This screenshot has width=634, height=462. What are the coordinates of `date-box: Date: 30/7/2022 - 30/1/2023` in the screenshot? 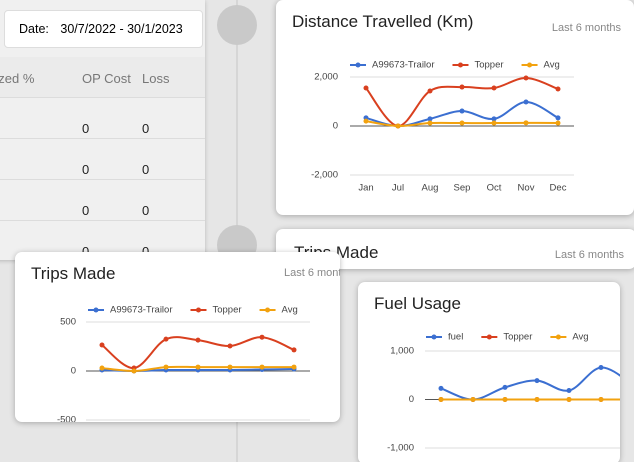 It's located at (103, 29).